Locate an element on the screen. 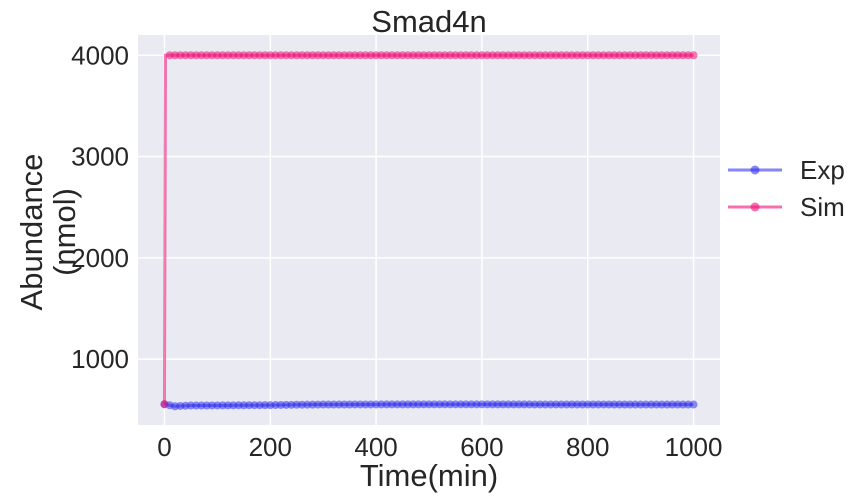 This screenshot has height=497, width=864. chart-title: Smad4n is located at coordinates (428, 21).